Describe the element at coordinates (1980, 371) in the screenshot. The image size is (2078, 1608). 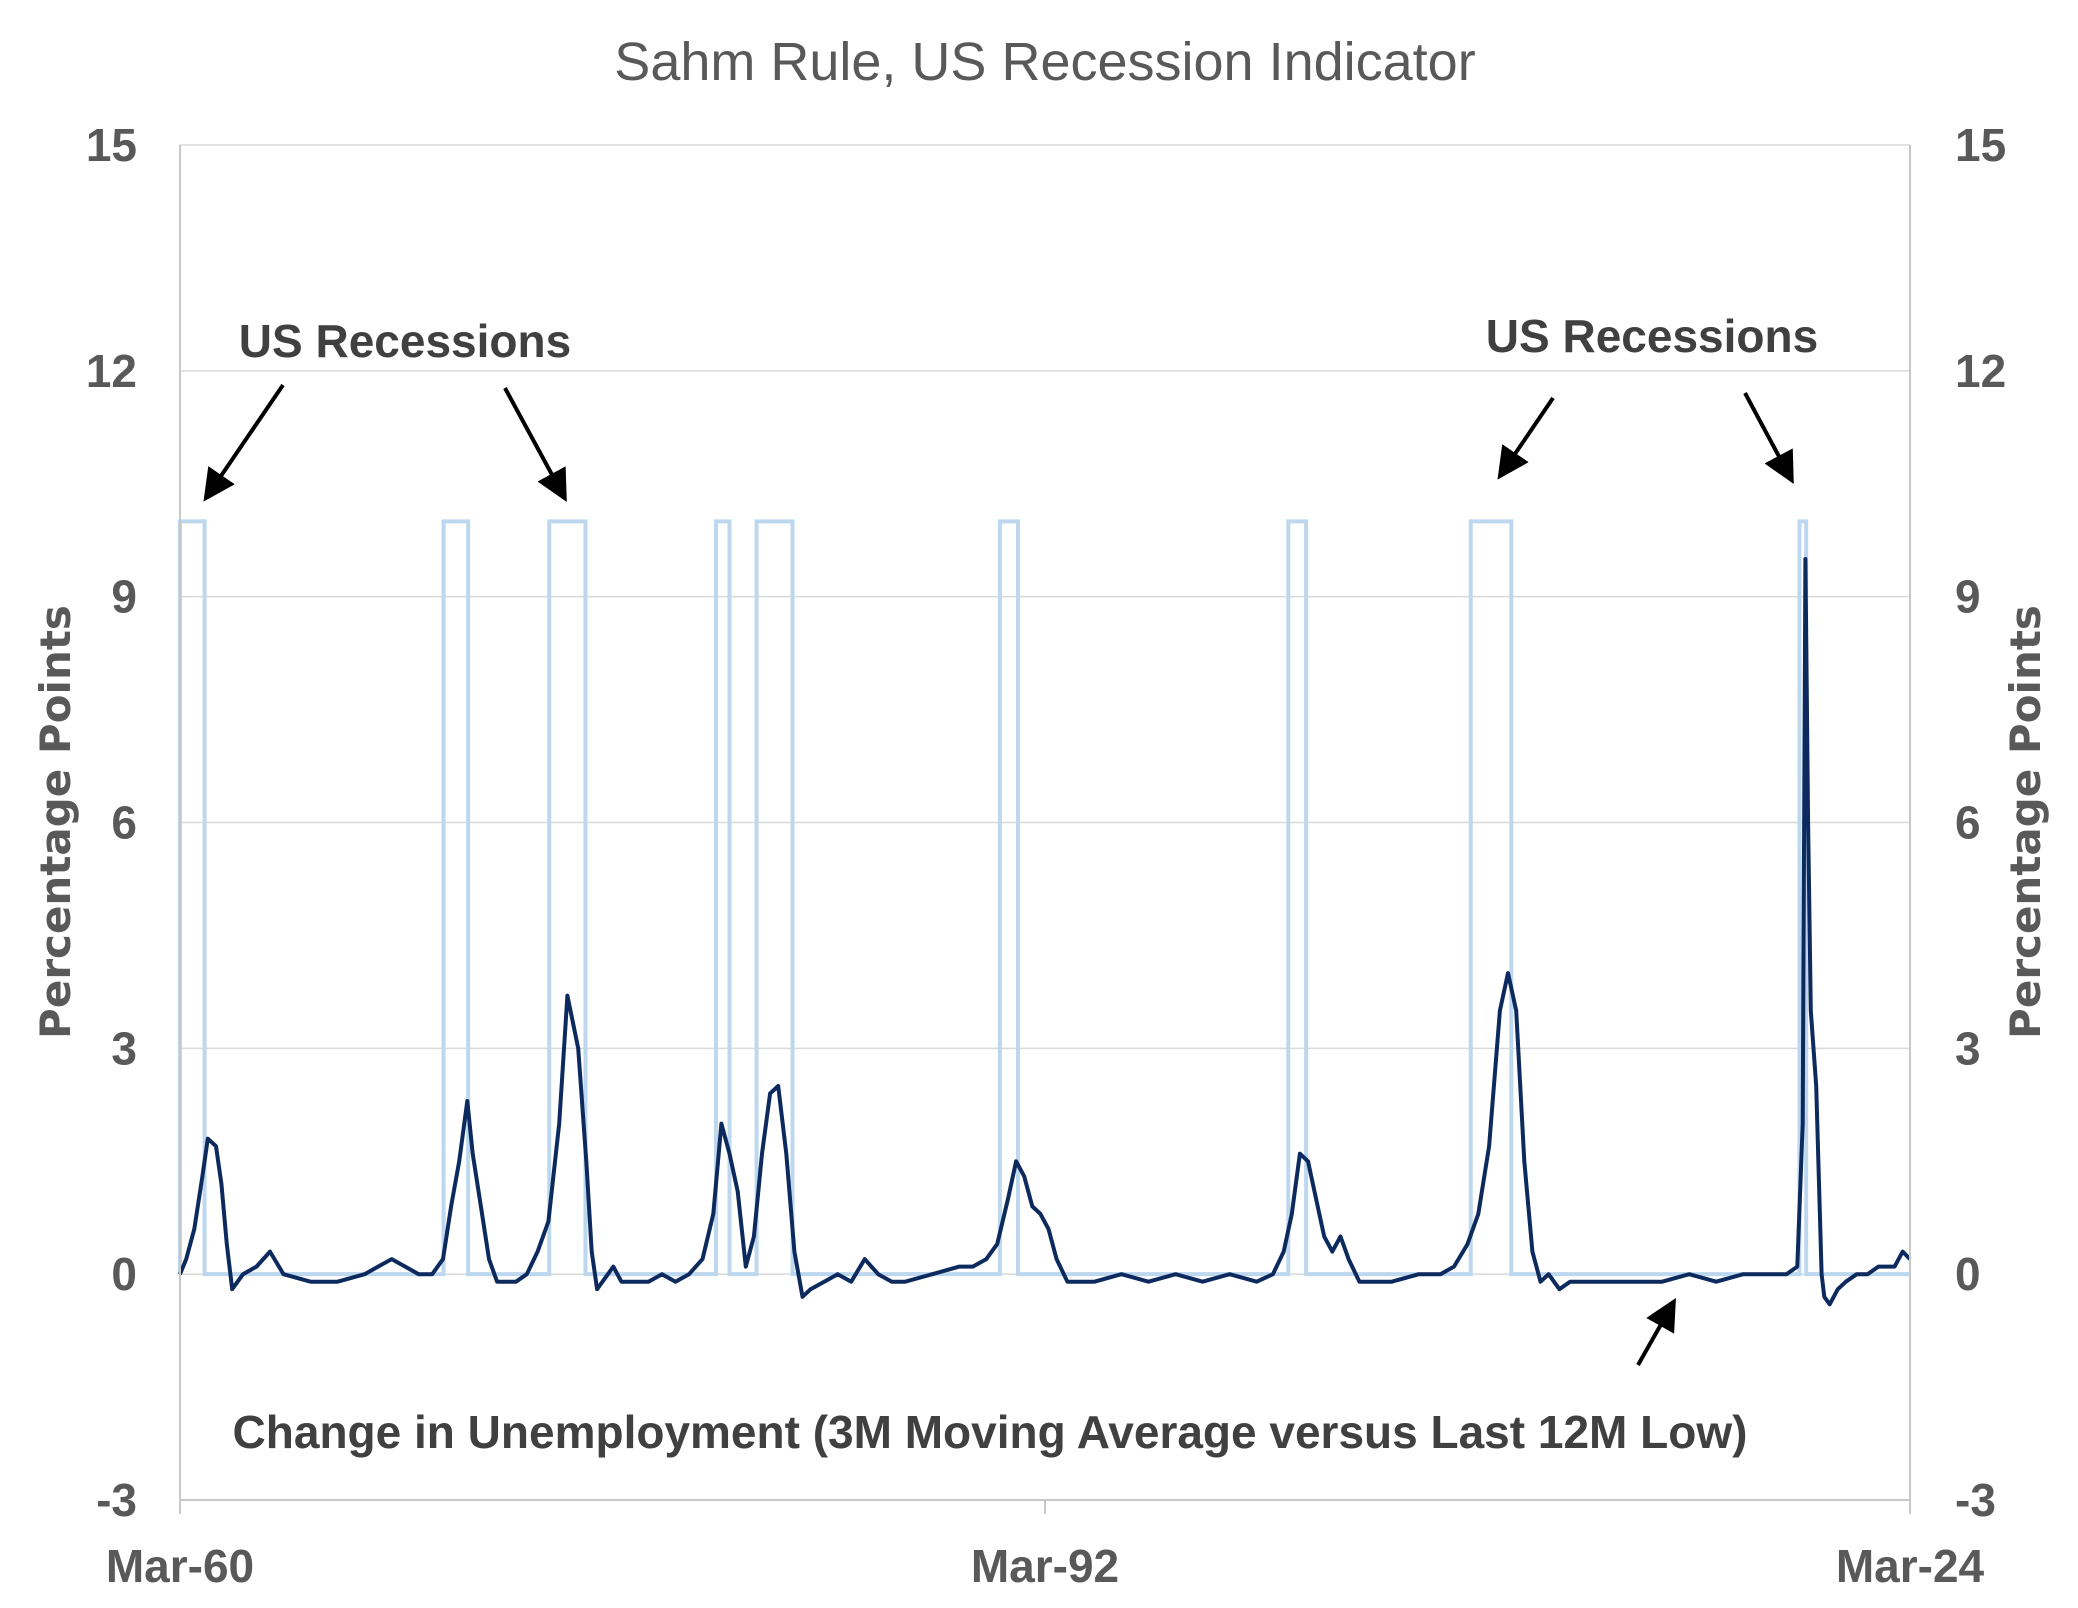
I see `right-tick-label: 12` at that location.